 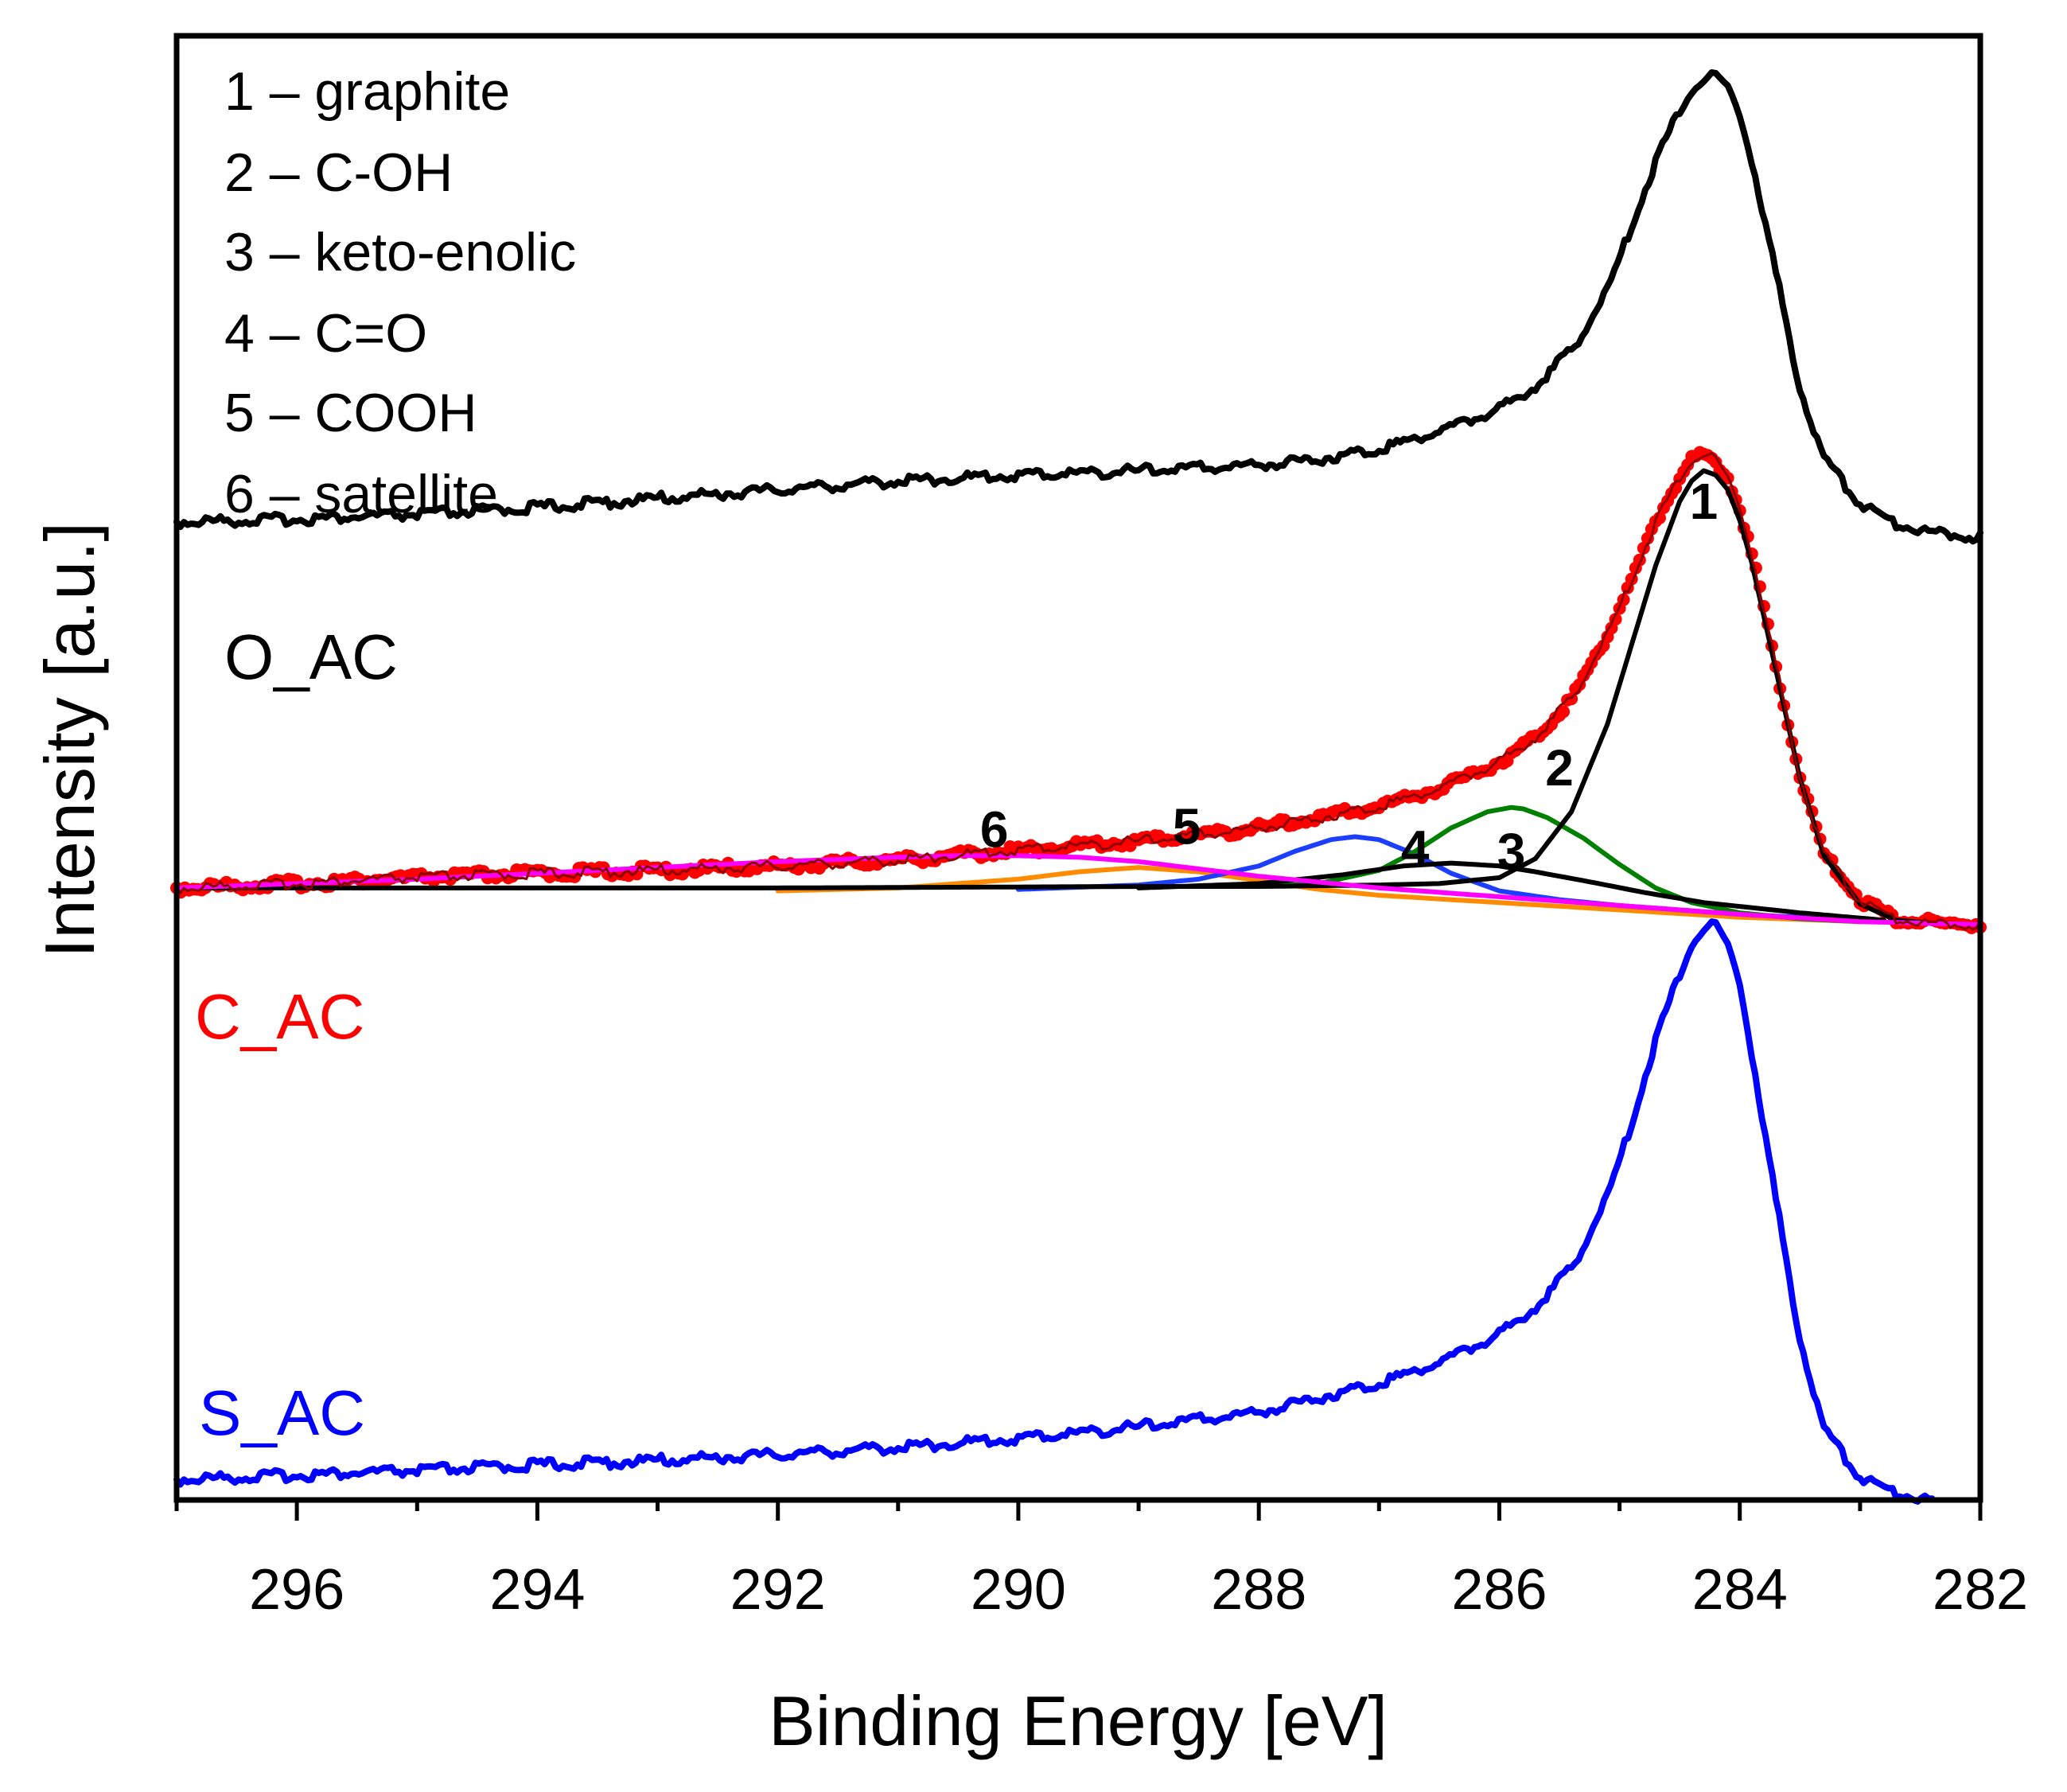 I want to click on x-axis: 296 294 292 290 288 286 284 282, so click(x=1101, y=1561).